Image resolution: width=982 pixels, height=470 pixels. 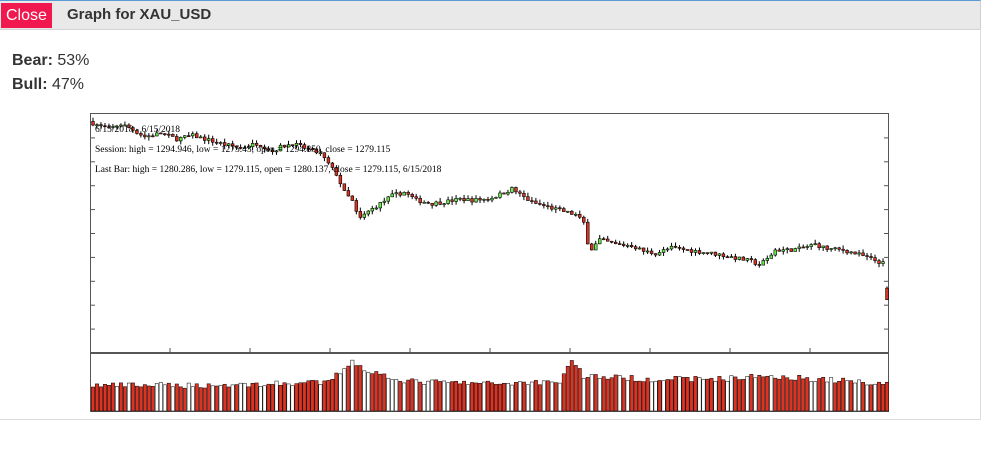 I want to click on title-bar: Close Graph for XAU_USD, so click(x=490, y=15).